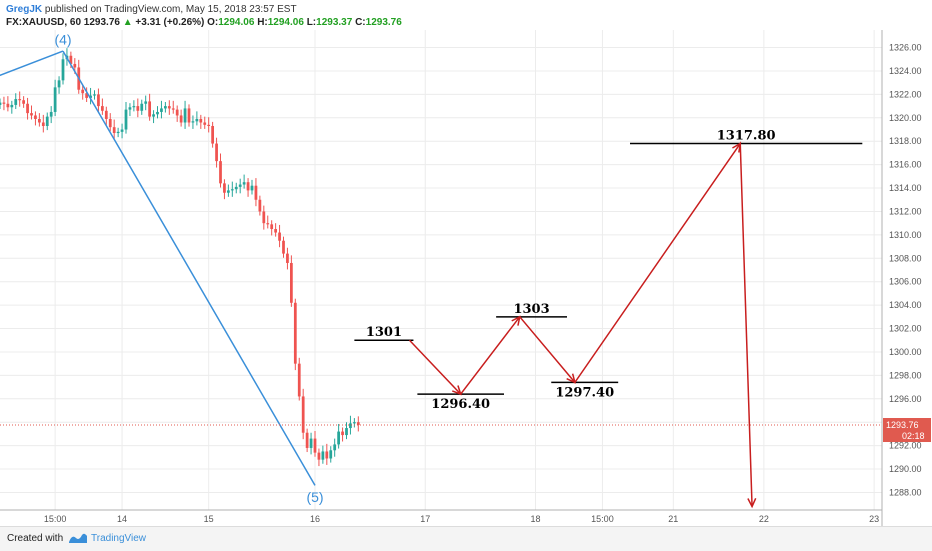  Describe the element at coordinates (384, 332) in the screenshot. I see `level-label: 1301` at that location.